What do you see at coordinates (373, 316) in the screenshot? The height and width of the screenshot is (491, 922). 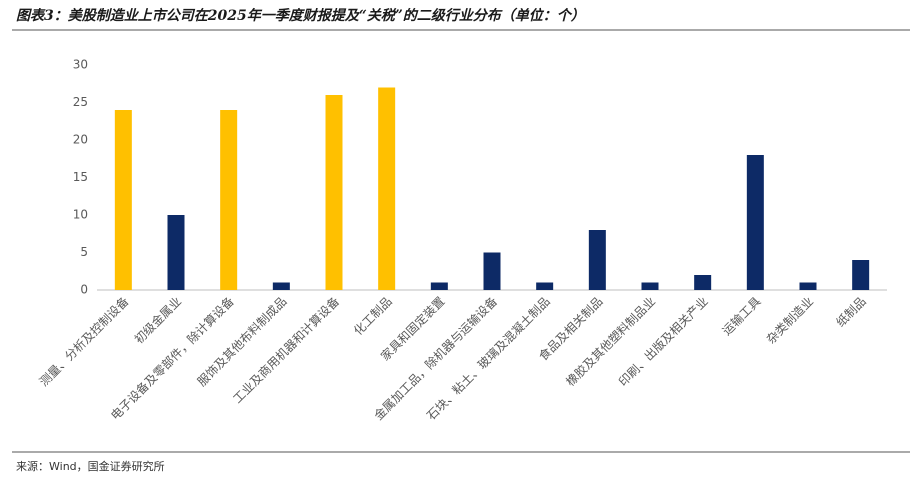 I see `x-tick-label: 化工制品` at bounding box center [373, 316].